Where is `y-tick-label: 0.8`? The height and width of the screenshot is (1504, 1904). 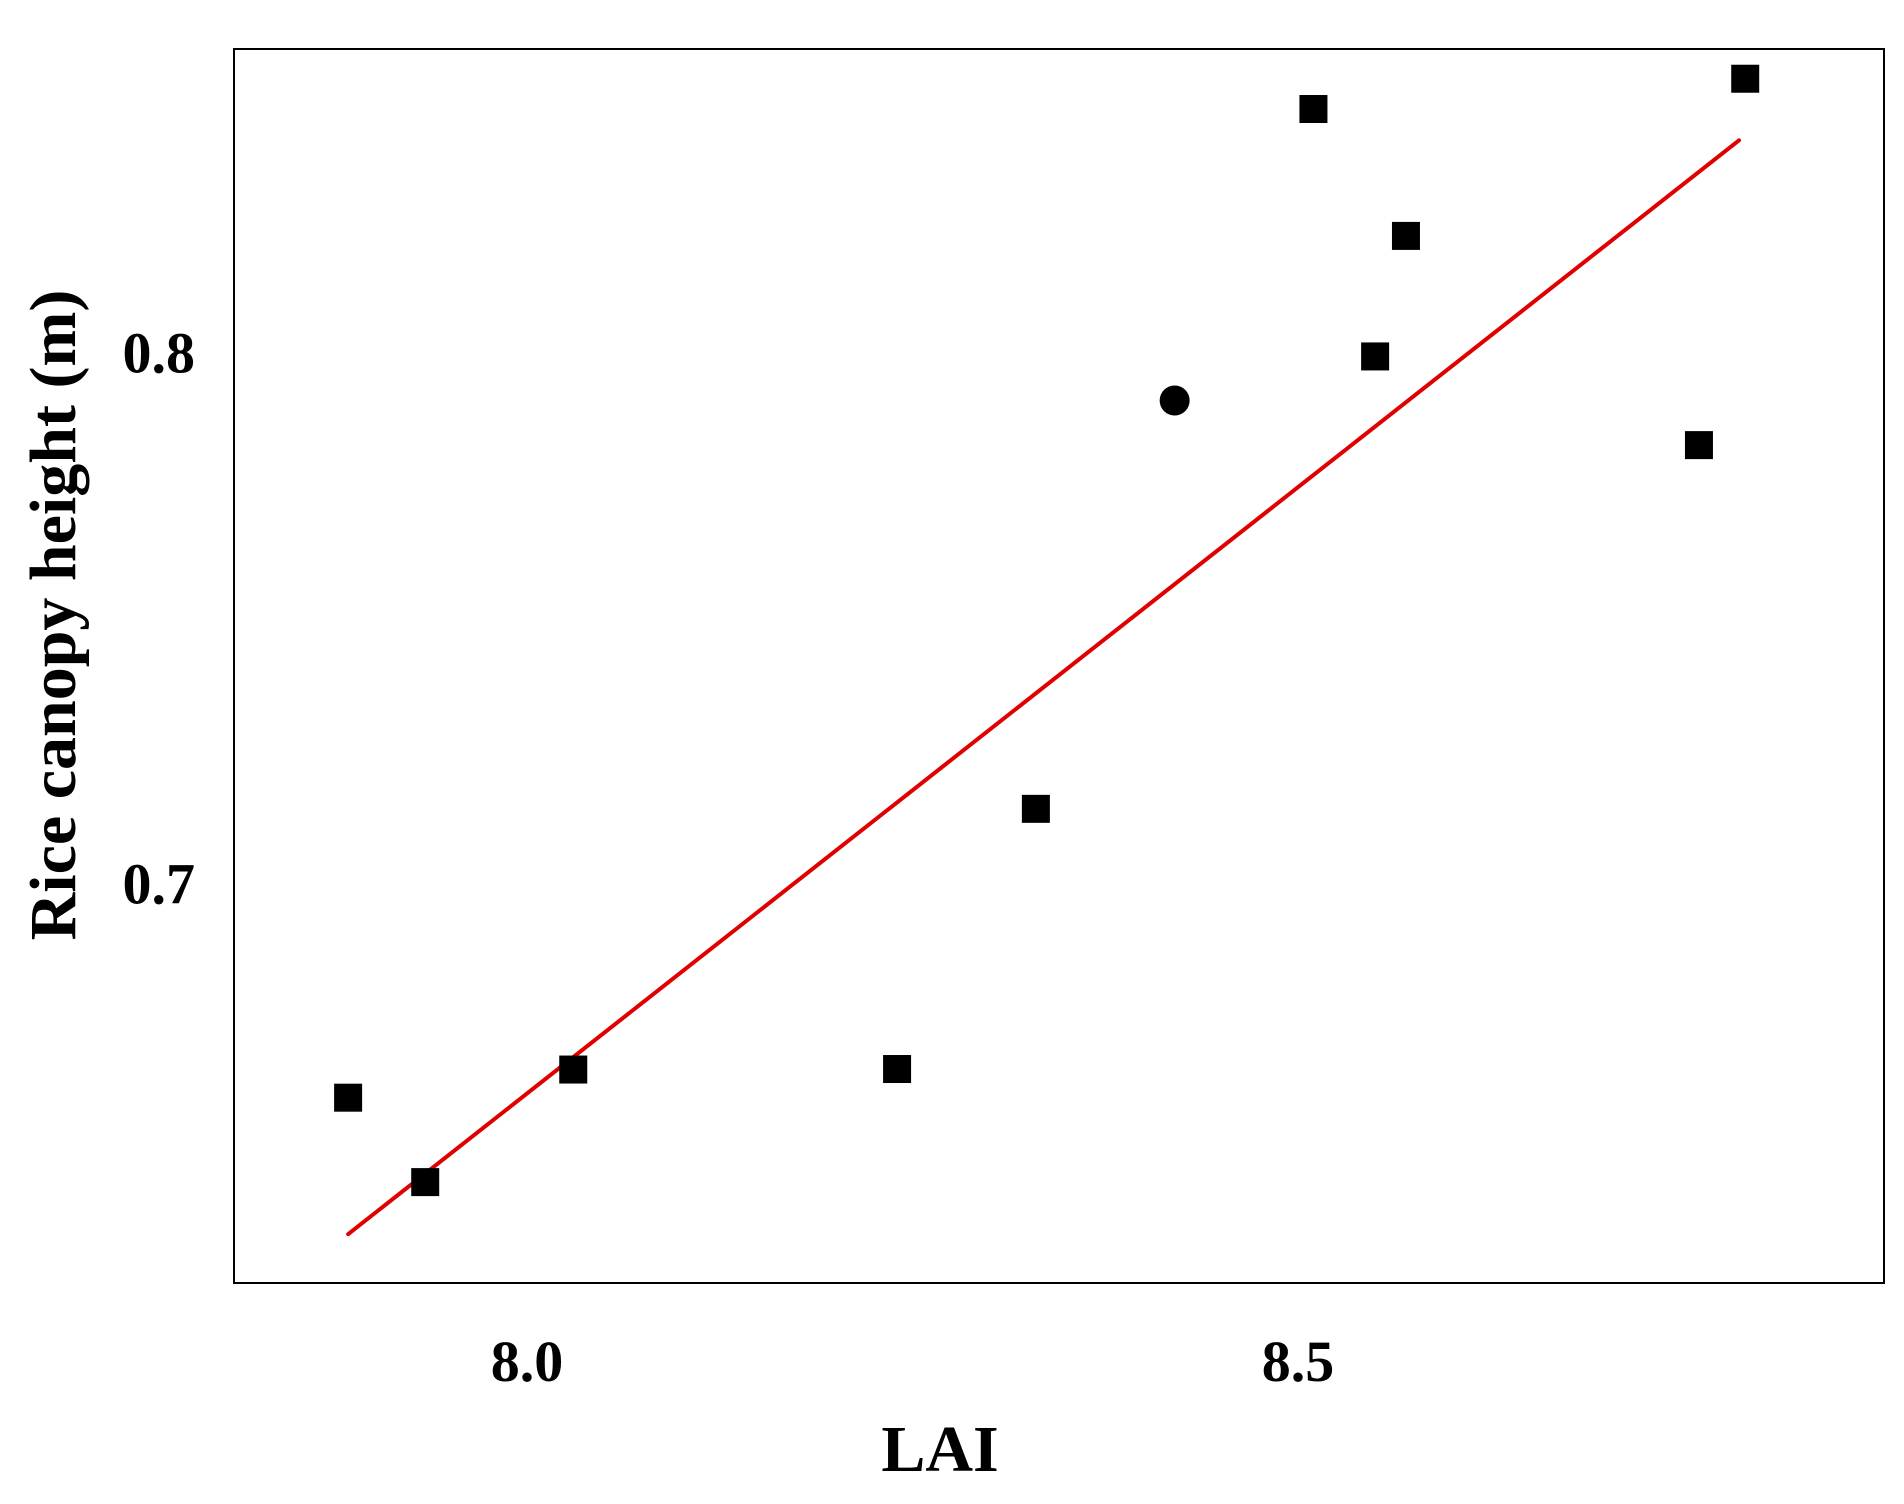
y-tick-label: 0.8 is located at coordinates (159, 353).